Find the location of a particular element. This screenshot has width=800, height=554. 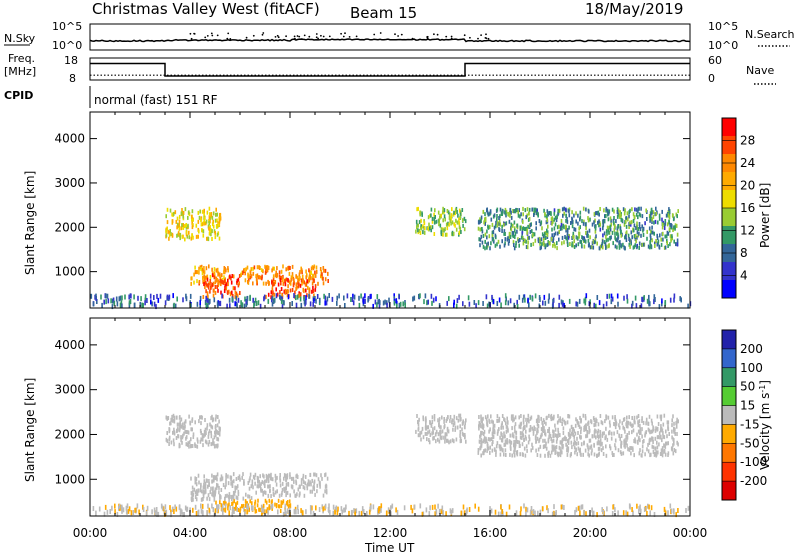

x-tick-label: 00:00 is located at coordinates (690, 533).